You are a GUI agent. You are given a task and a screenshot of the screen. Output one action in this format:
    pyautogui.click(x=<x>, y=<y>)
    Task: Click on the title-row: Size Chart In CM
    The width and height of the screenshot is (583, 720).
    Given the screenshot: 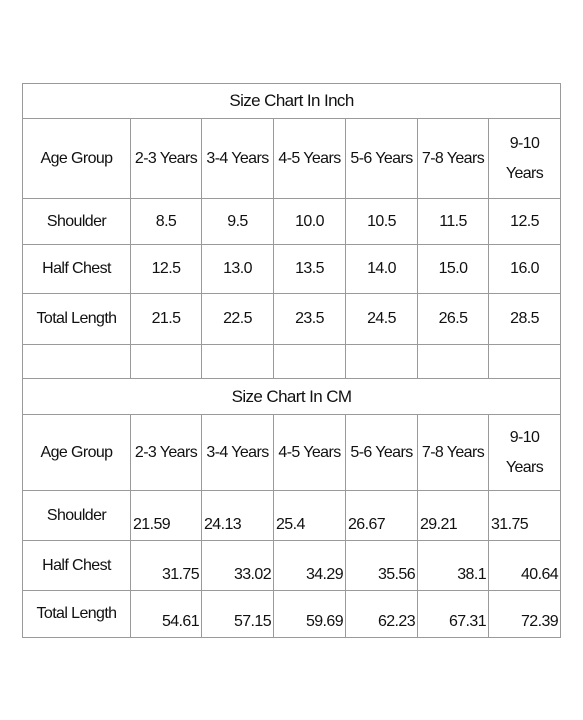 What is the action you would take?
    pyautogui.click(x=291, y=396)
    